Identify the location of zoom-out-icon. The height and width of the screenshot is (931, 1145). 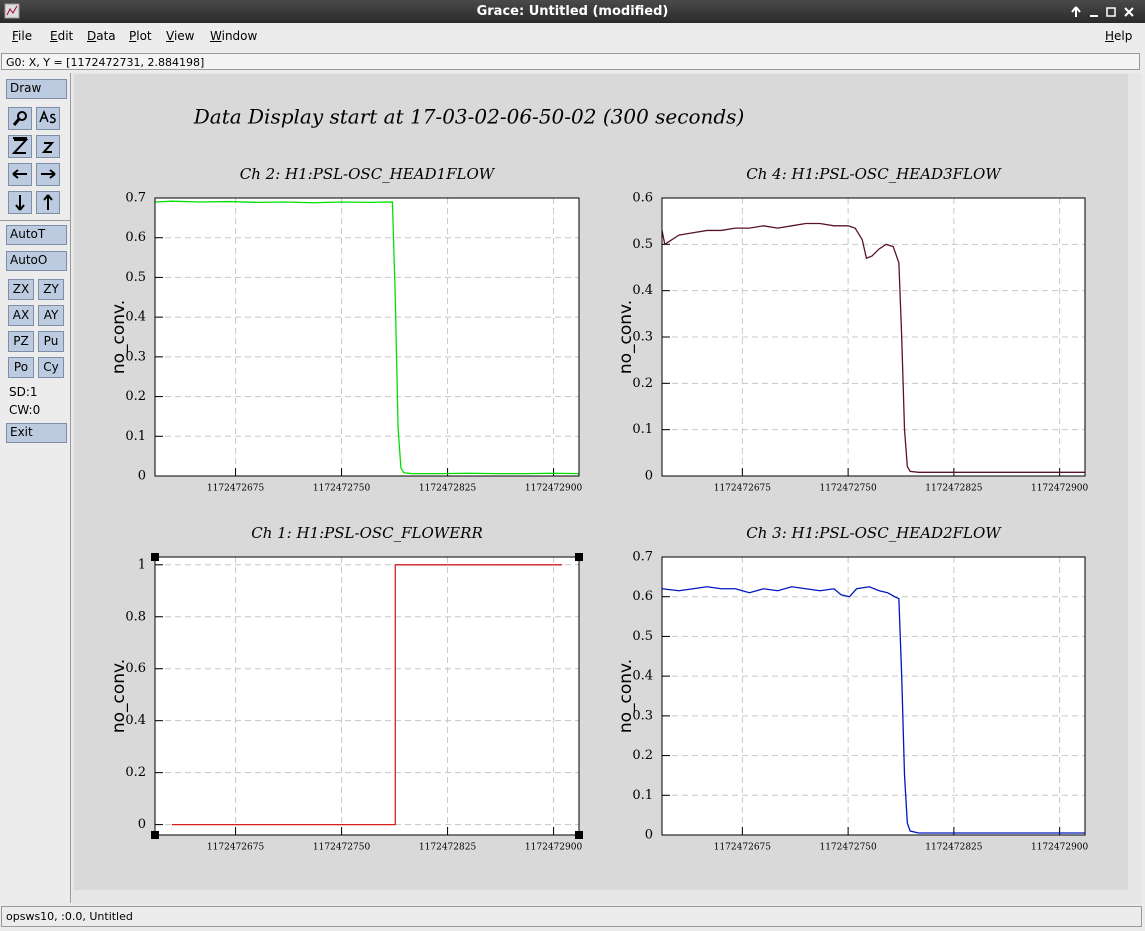
(48, 146).